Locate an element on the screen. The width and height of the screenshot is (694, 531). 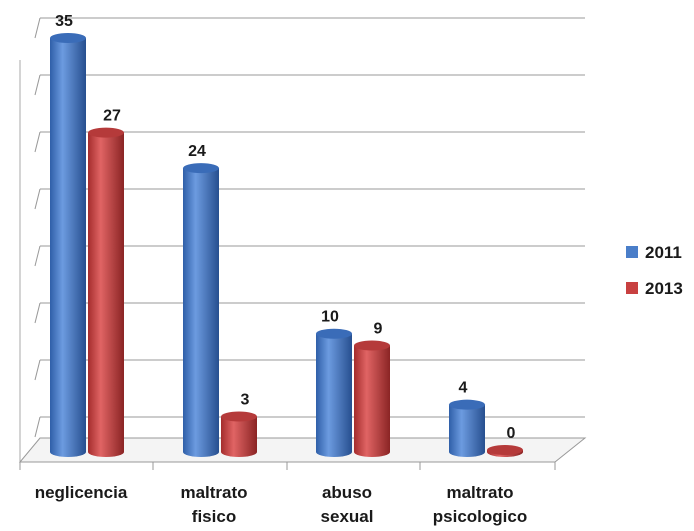
category-label: abuso sexual is located at coordinates (347, 504).